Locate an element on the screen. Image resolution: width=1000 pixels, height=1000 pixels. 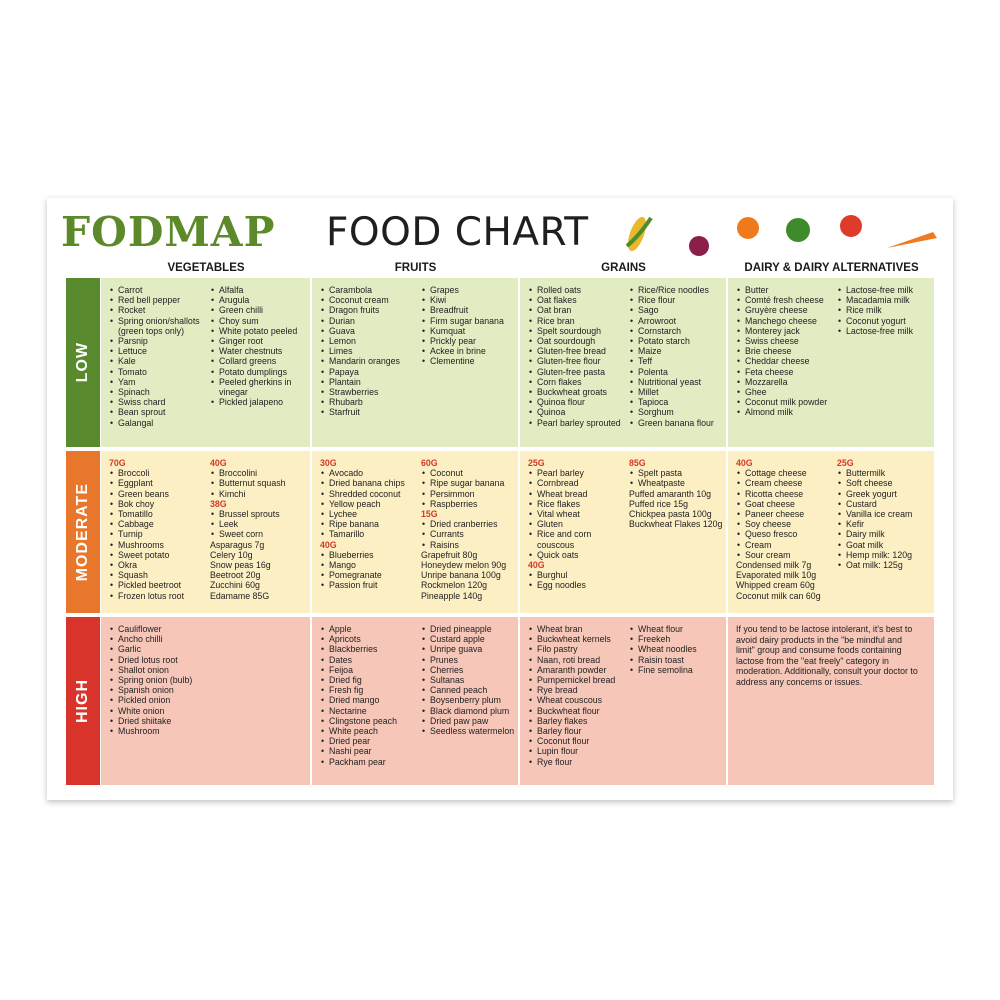
amount-label: 30G is located at coordinates (328, 463).